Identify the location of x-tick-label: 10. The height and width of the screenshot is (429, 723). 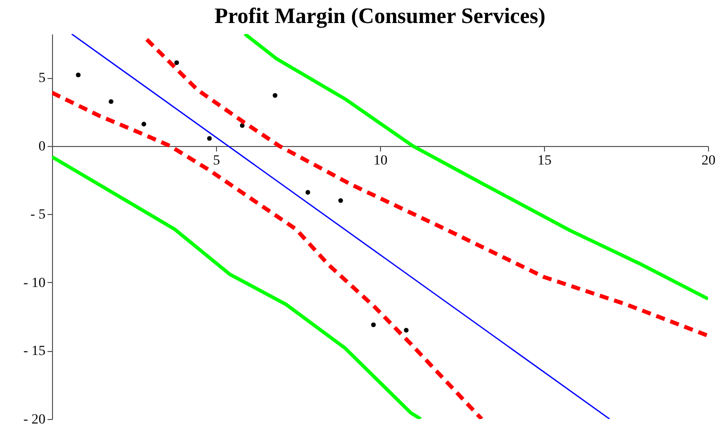
(381, 160).